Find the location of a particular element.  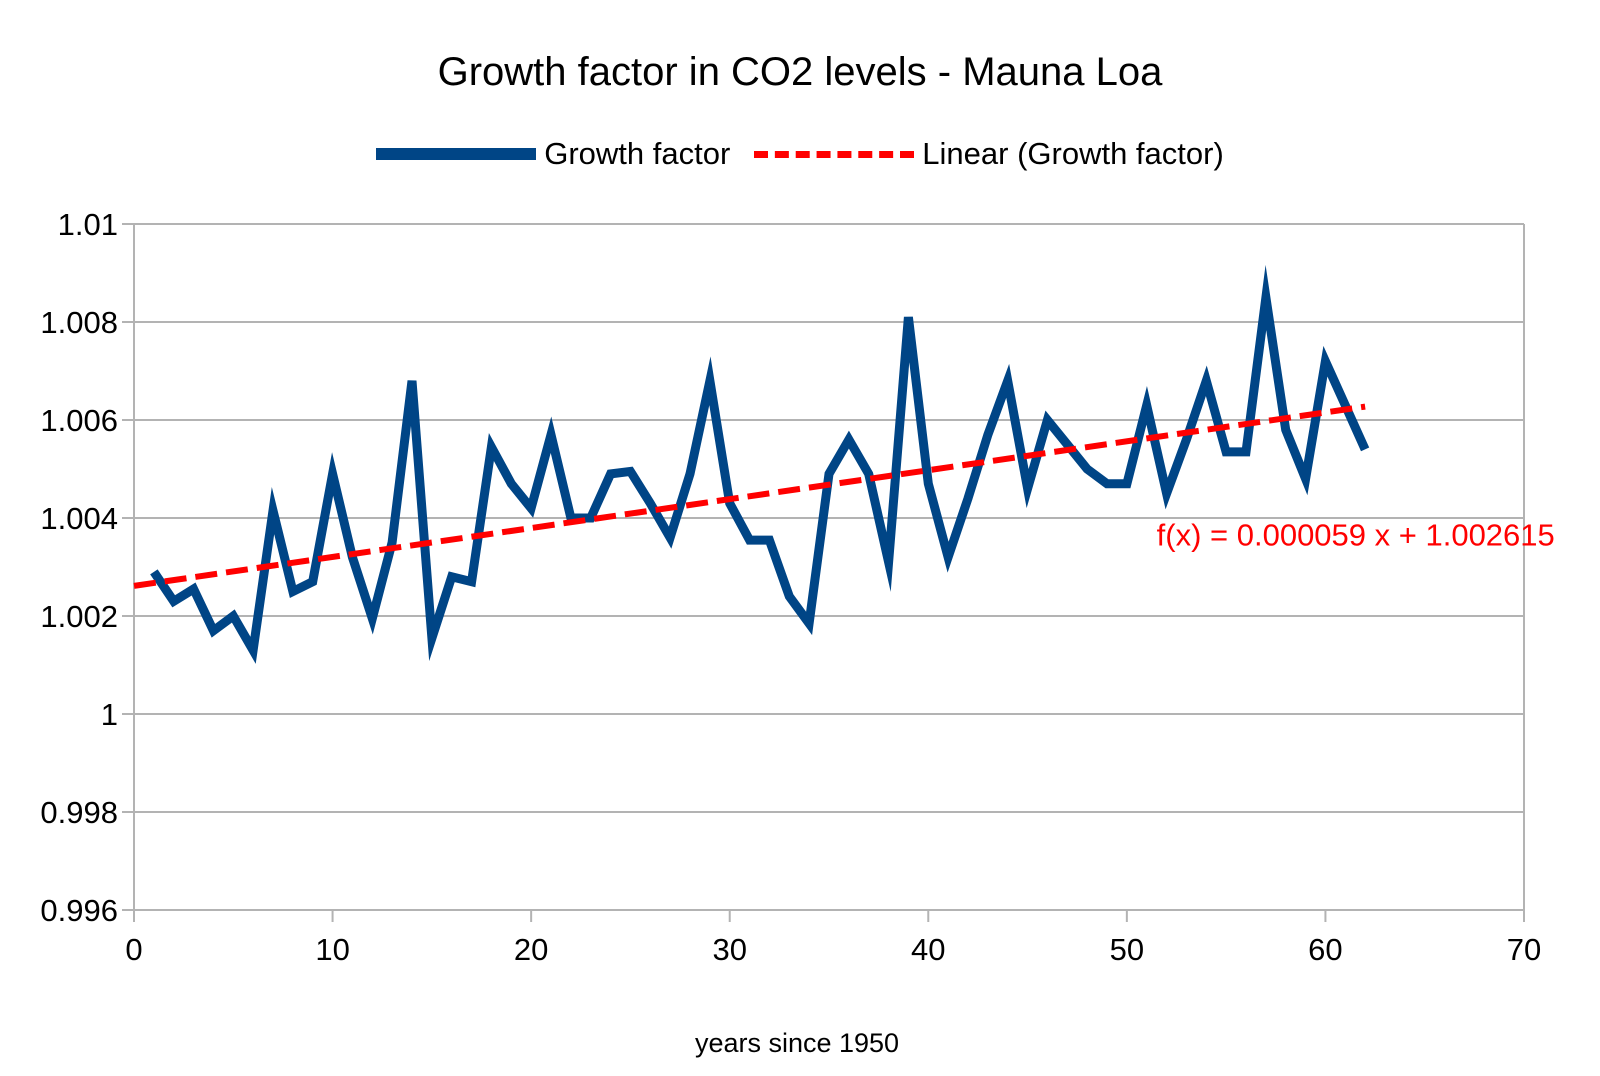

legend: Growth factor Linear (Growth factor) is located at coordinates (800, 154).